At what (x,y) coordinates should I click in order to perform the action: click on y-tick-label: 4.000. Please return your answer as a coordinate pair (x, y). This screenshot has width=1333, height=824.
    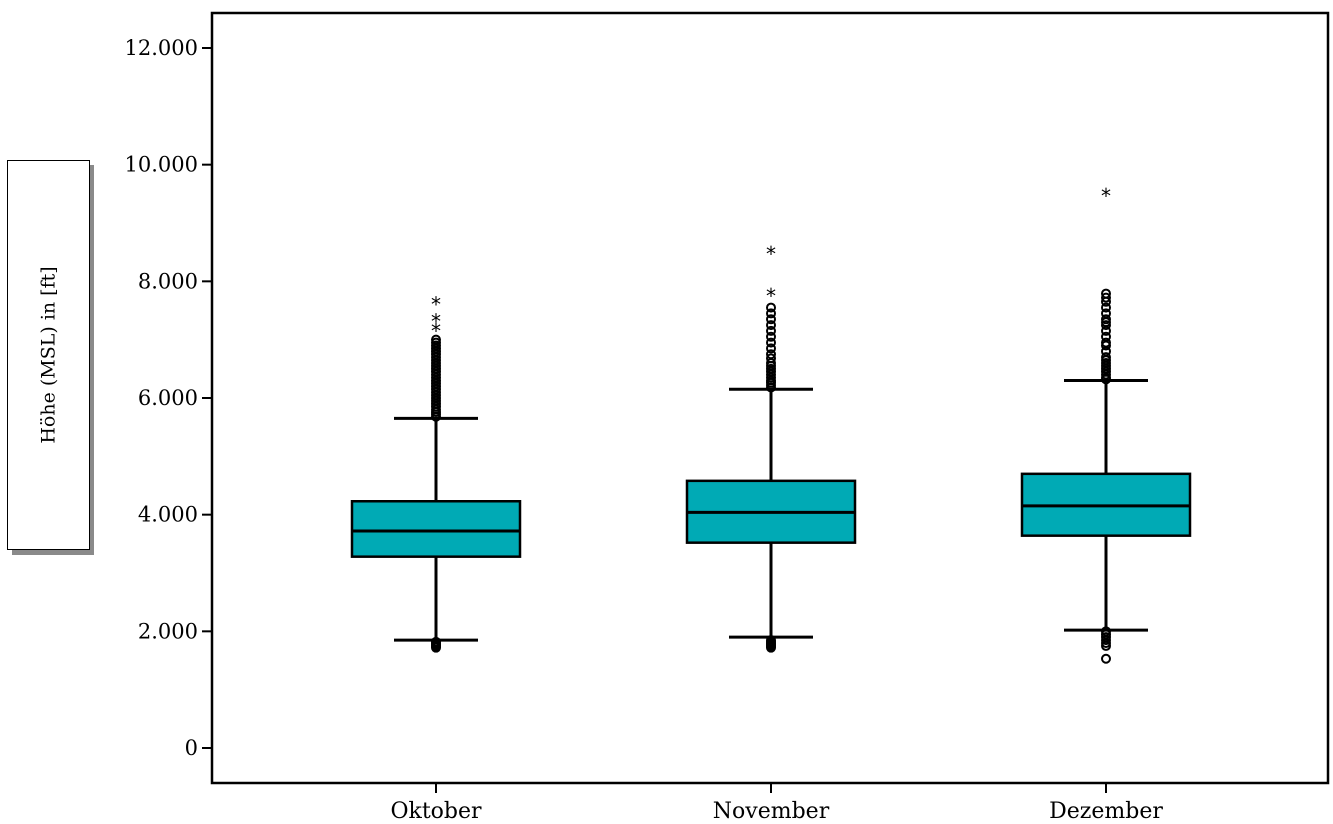
    Looking at the image, I should click on (168, 515).